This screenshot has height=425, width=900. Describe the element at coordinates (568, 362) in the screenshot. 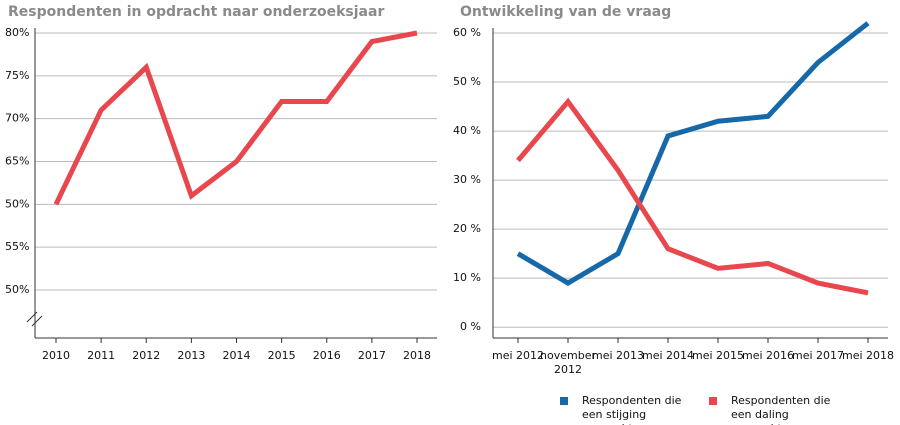

I see `x-tick-label: november 2012` at that location.